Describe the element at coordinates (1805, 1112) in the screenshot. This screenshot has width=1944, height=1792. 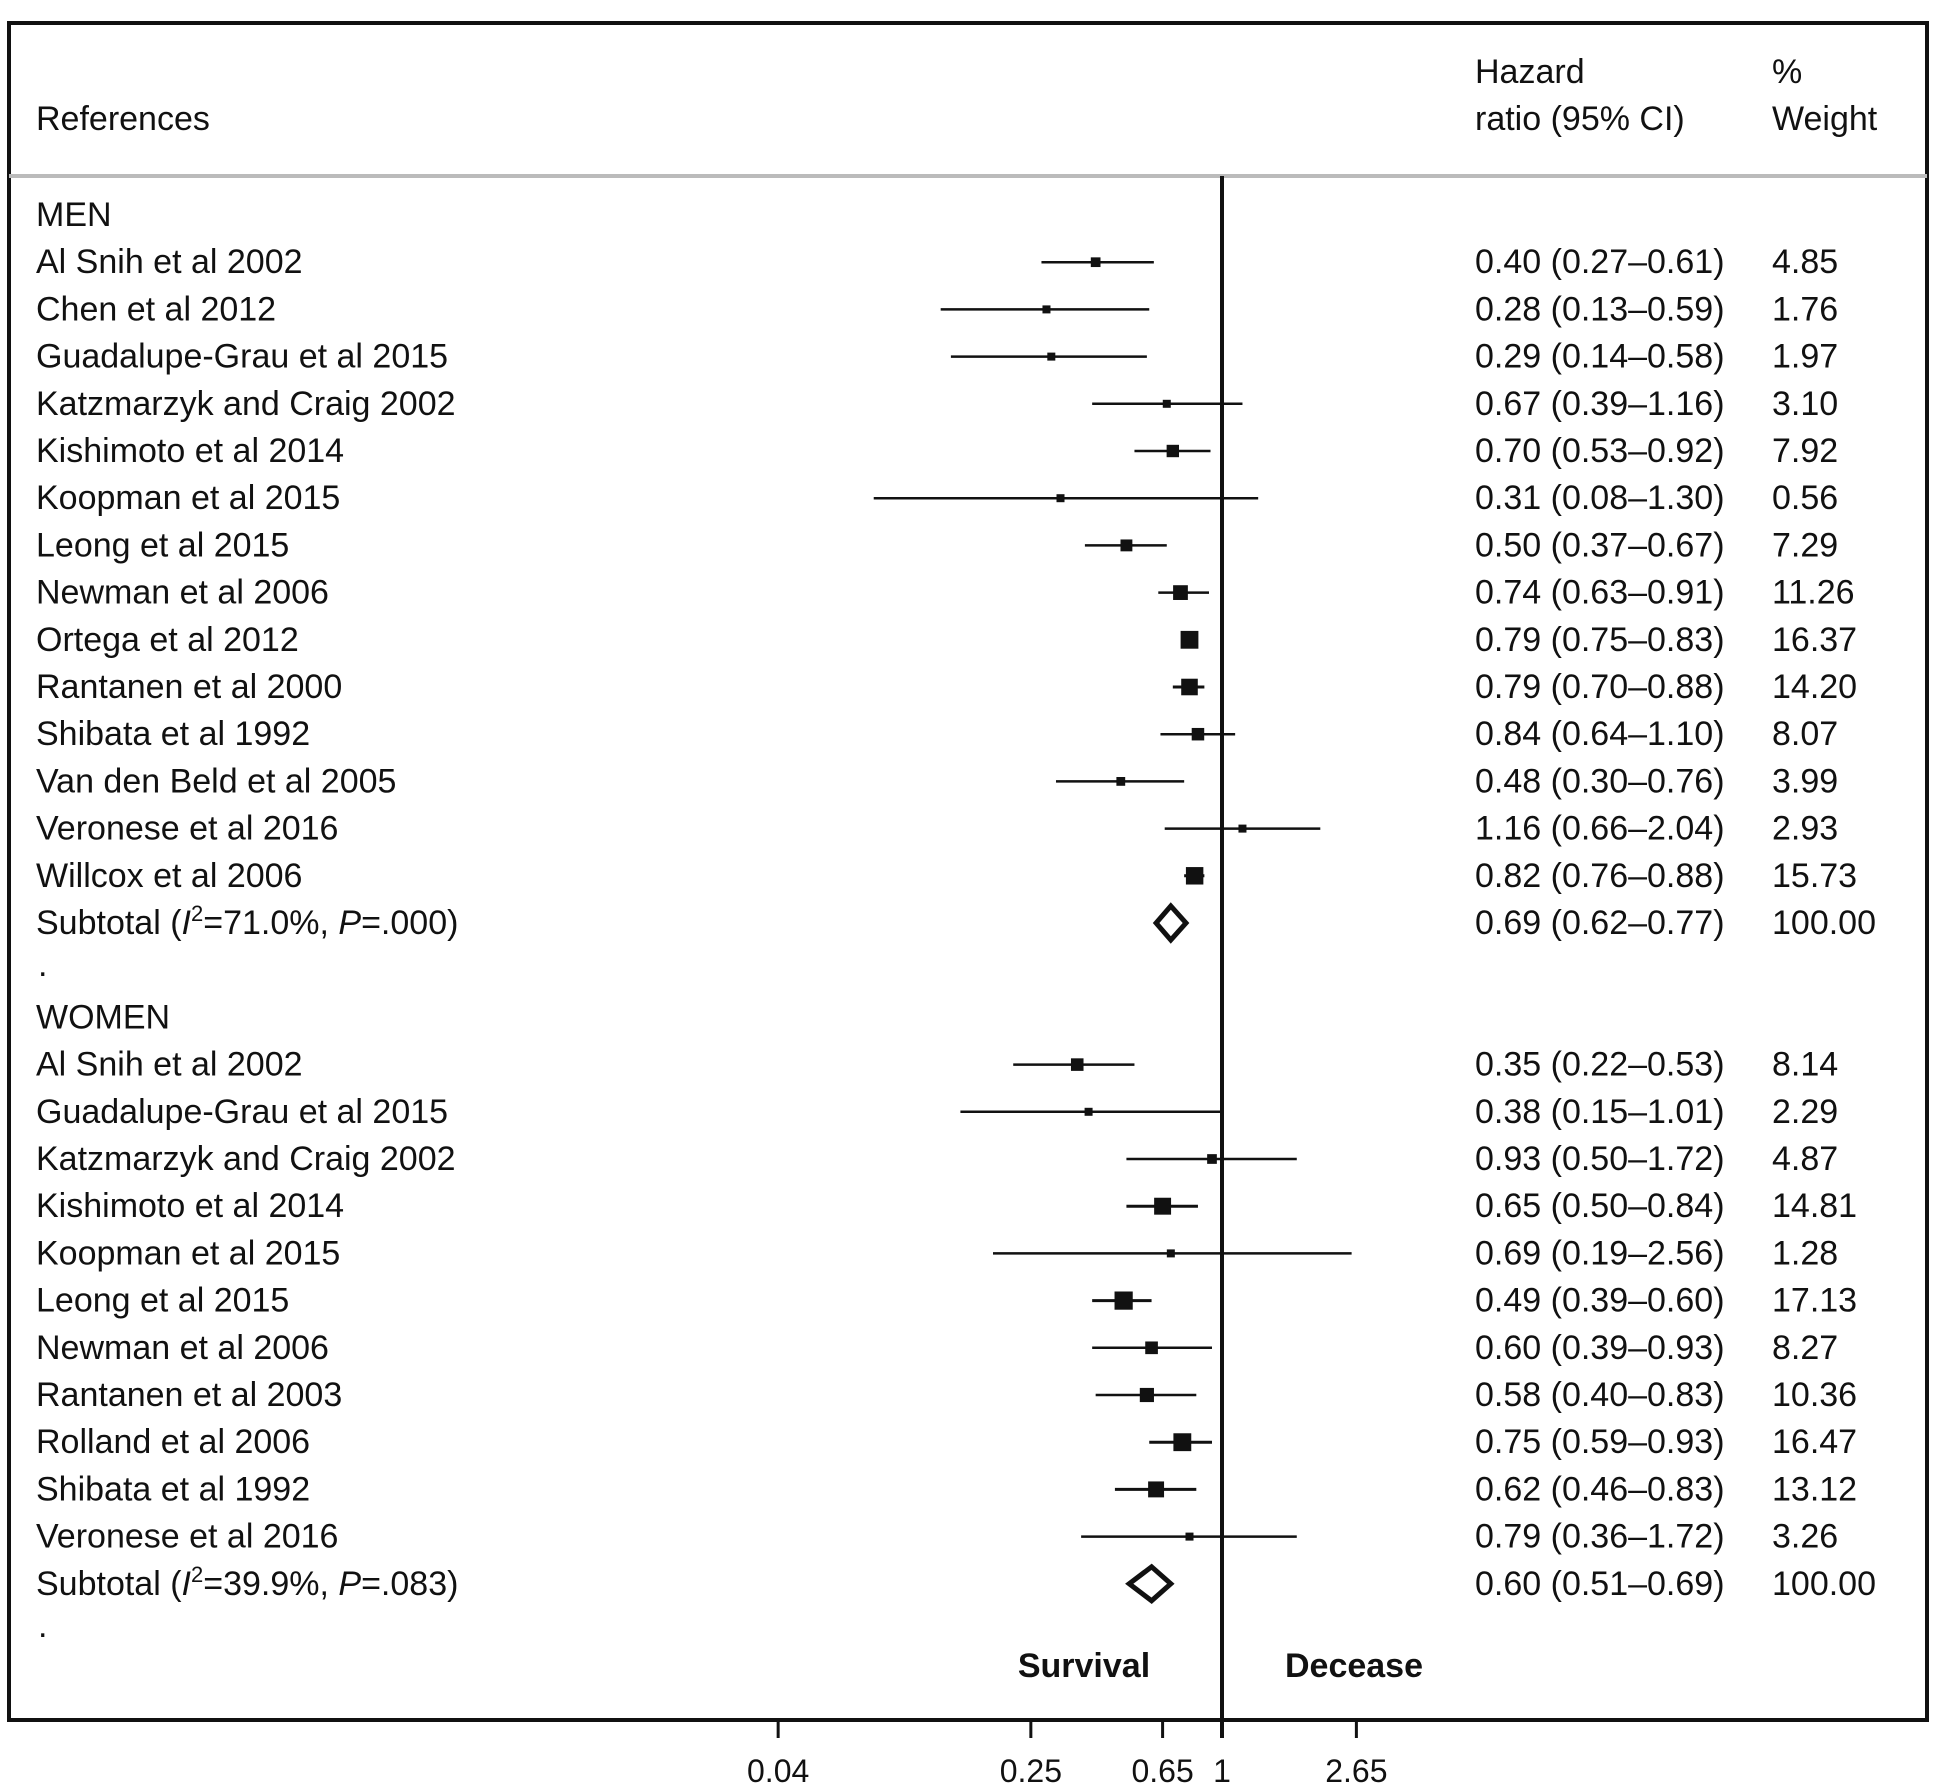
I see `weight-text: 2.29` at that location.